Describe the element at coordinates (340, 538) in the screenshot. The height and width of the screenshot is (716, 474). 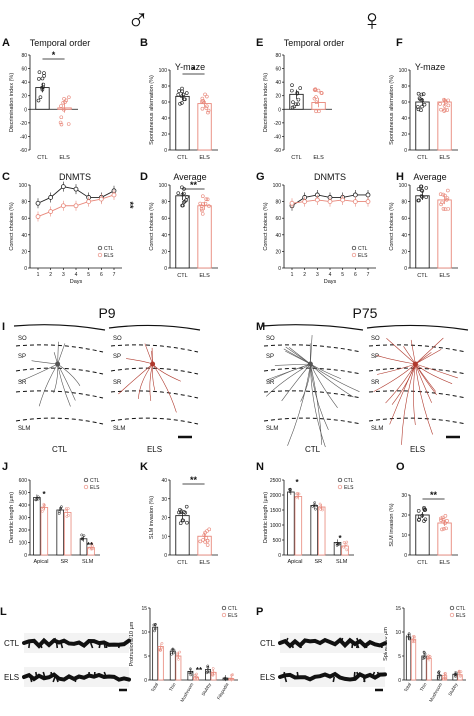
I see `panel-N-sig: *` at that location.